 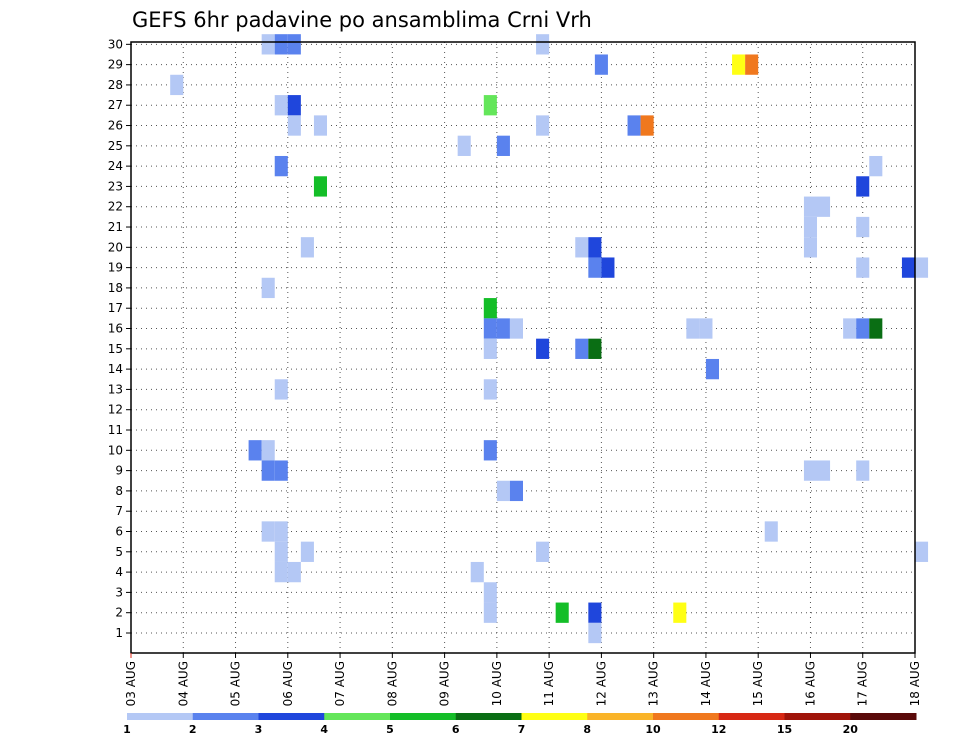 I want to click on y-tick-label: 26, so click(x=115, y=126).